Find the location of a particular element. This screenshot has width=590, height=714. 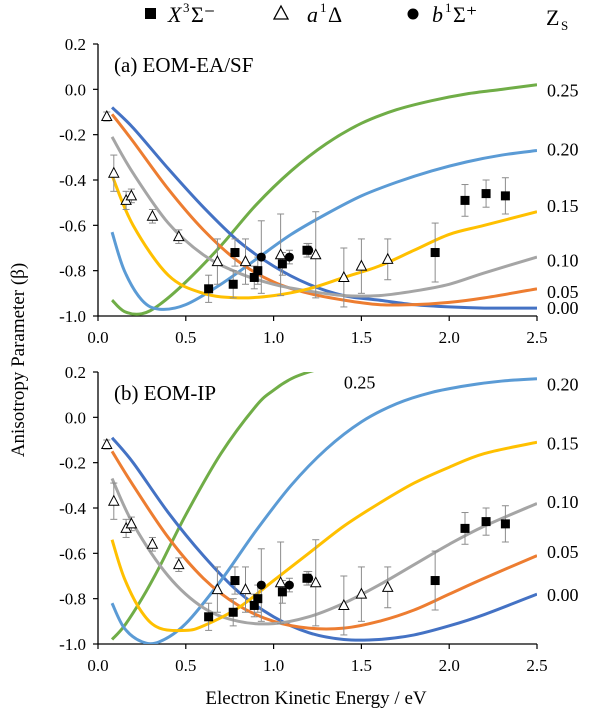

legend-label-rest: Σ⁻ is located at coordinates (203, 14).